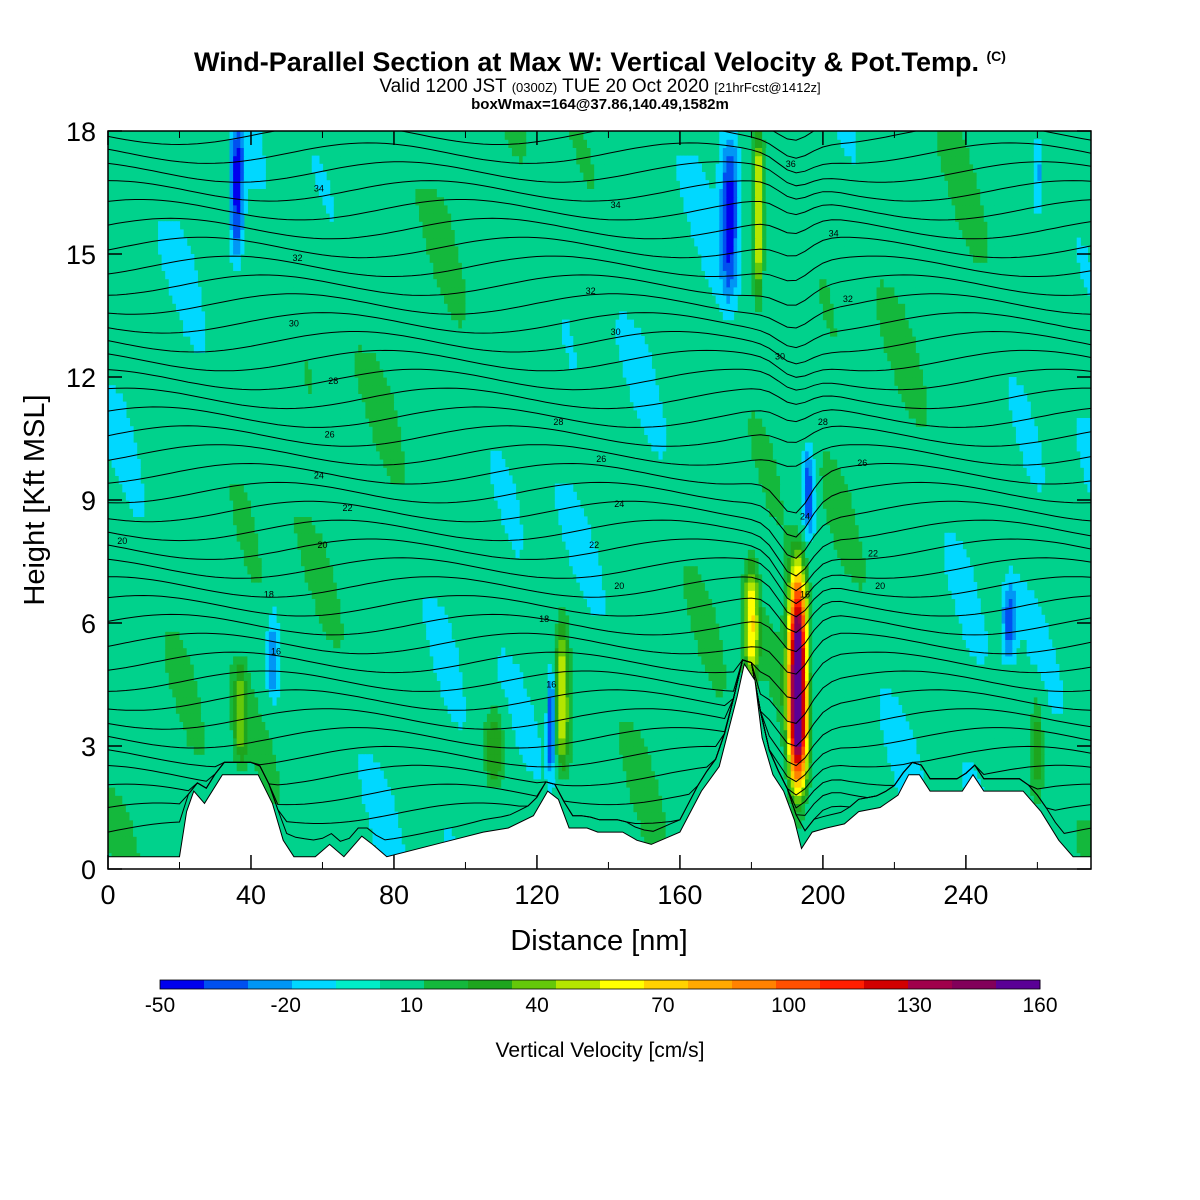  I want to click on terrain, so click(599, 765).